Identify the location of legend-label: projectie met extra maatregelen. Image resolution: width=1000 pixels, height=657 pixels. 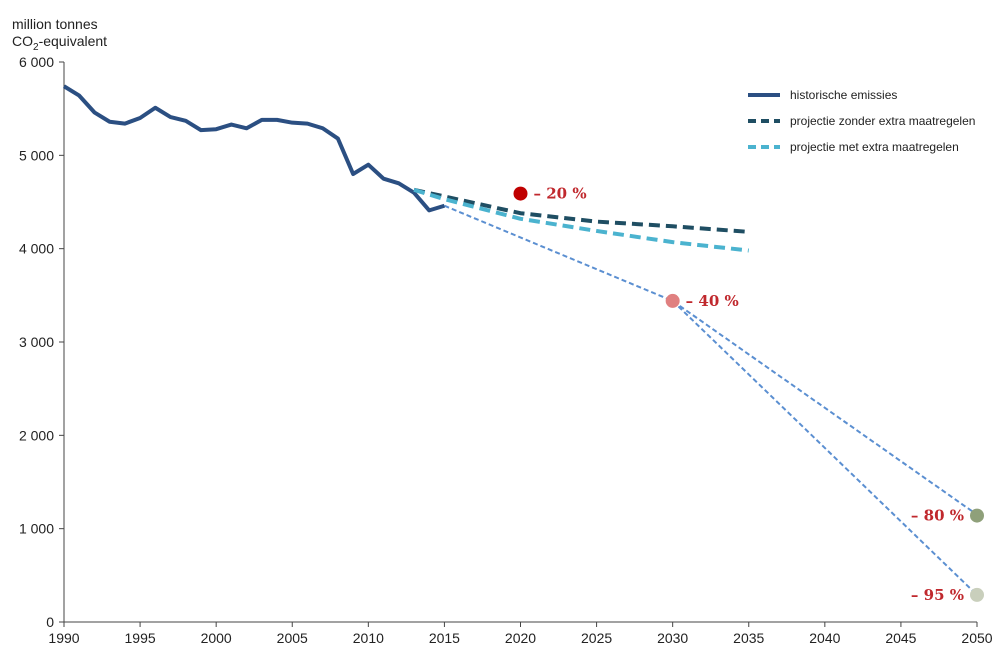
(874, 147).